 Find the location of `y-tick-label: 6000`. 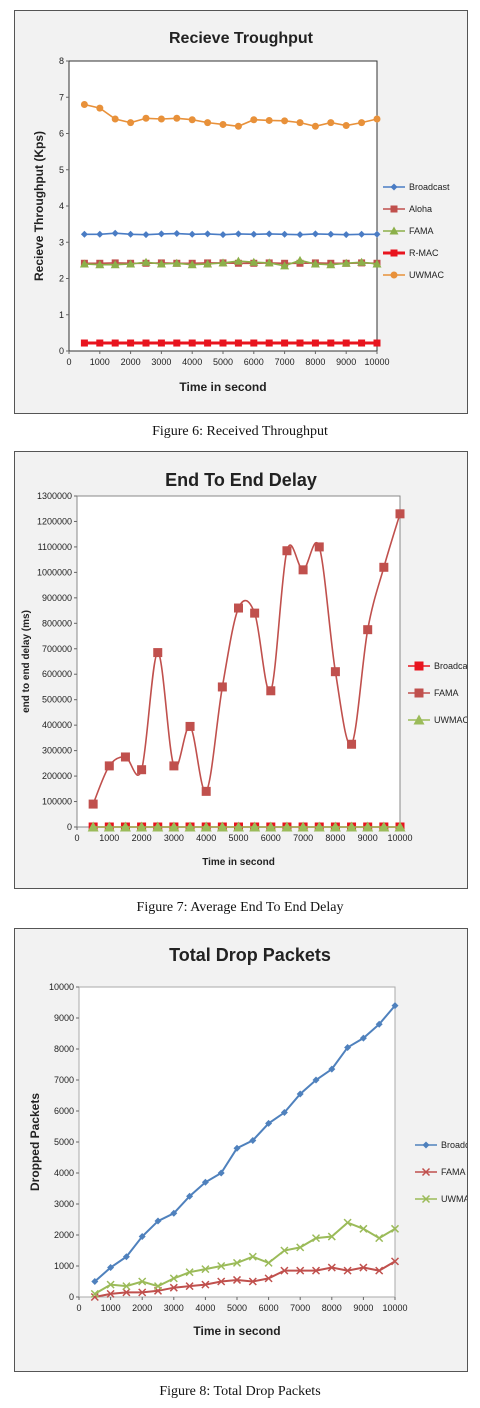

y-tick-label: 6000 is located at coordinates (64, 1111).